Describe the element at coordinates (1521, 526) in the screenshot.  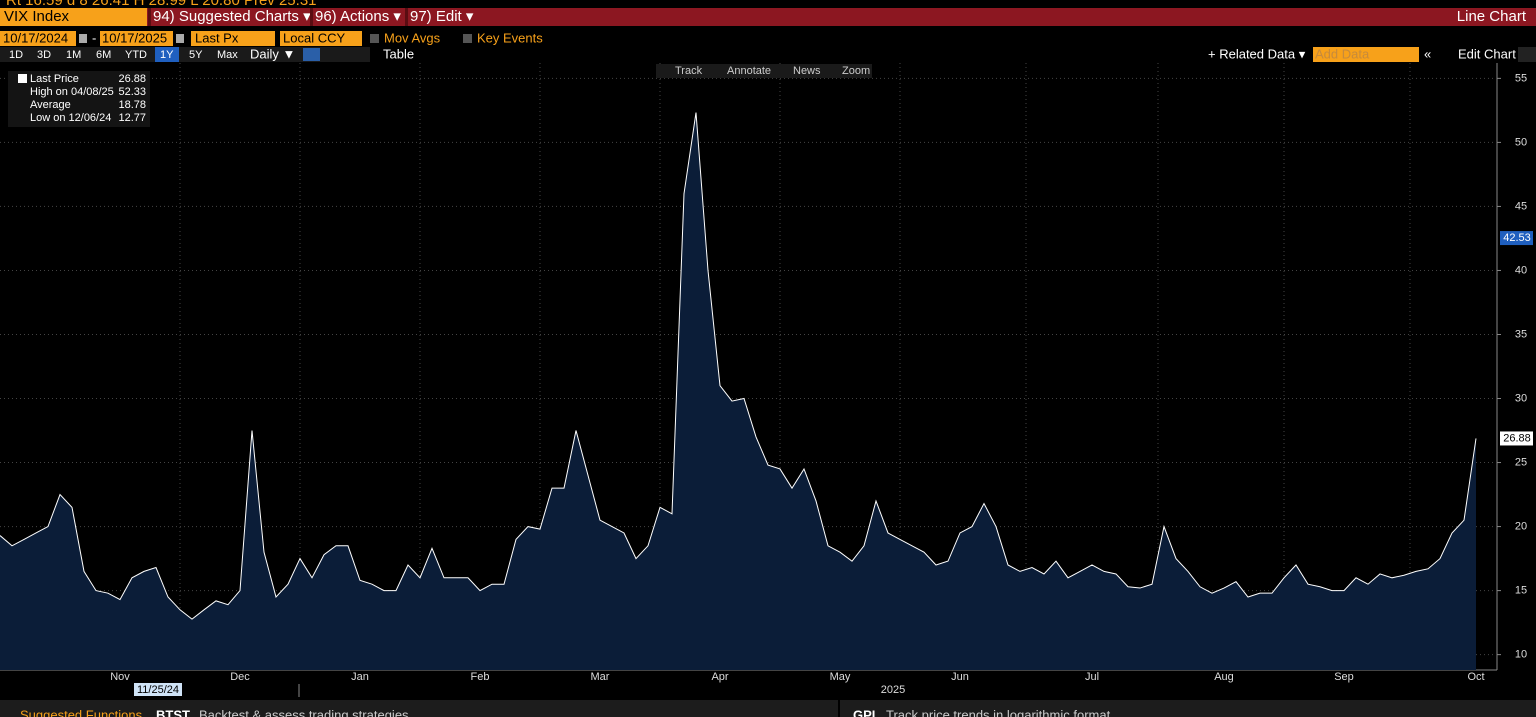
I see `y-tick-label: 20` at that location.